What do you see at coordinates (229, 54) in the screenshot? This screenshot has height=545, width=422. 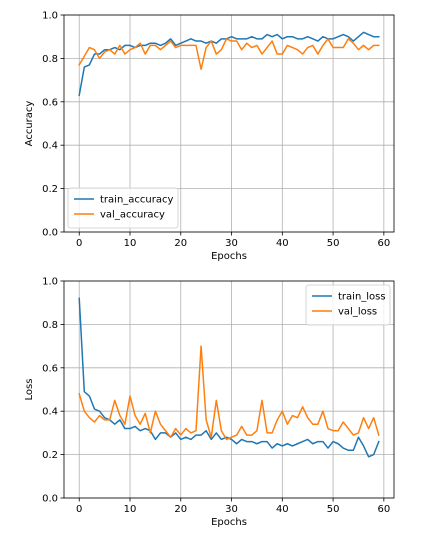 I see `series-line-val_accuracy` at bounding box center [229, 54].